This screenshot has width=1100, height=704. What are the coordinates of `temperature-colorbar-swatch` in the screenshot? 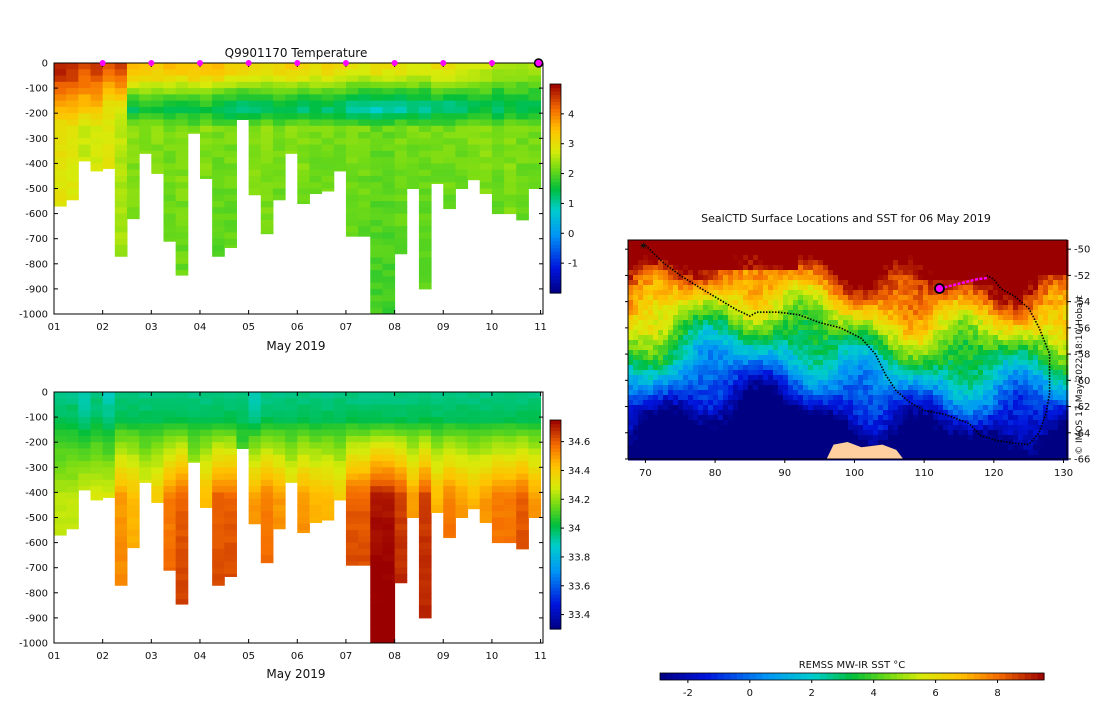 It's located at (555, 267).